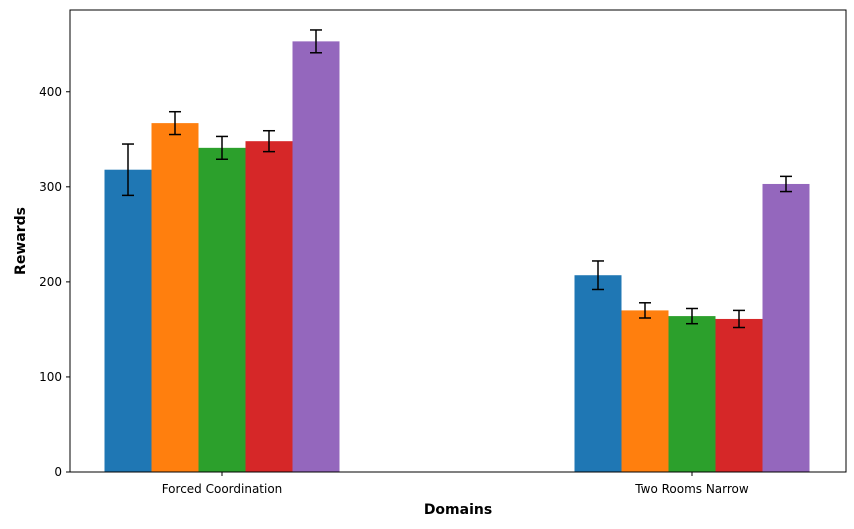 The height and width of the screenshot is (529, 854). I want to click on y-tick-label: 300, so click(50, 187).